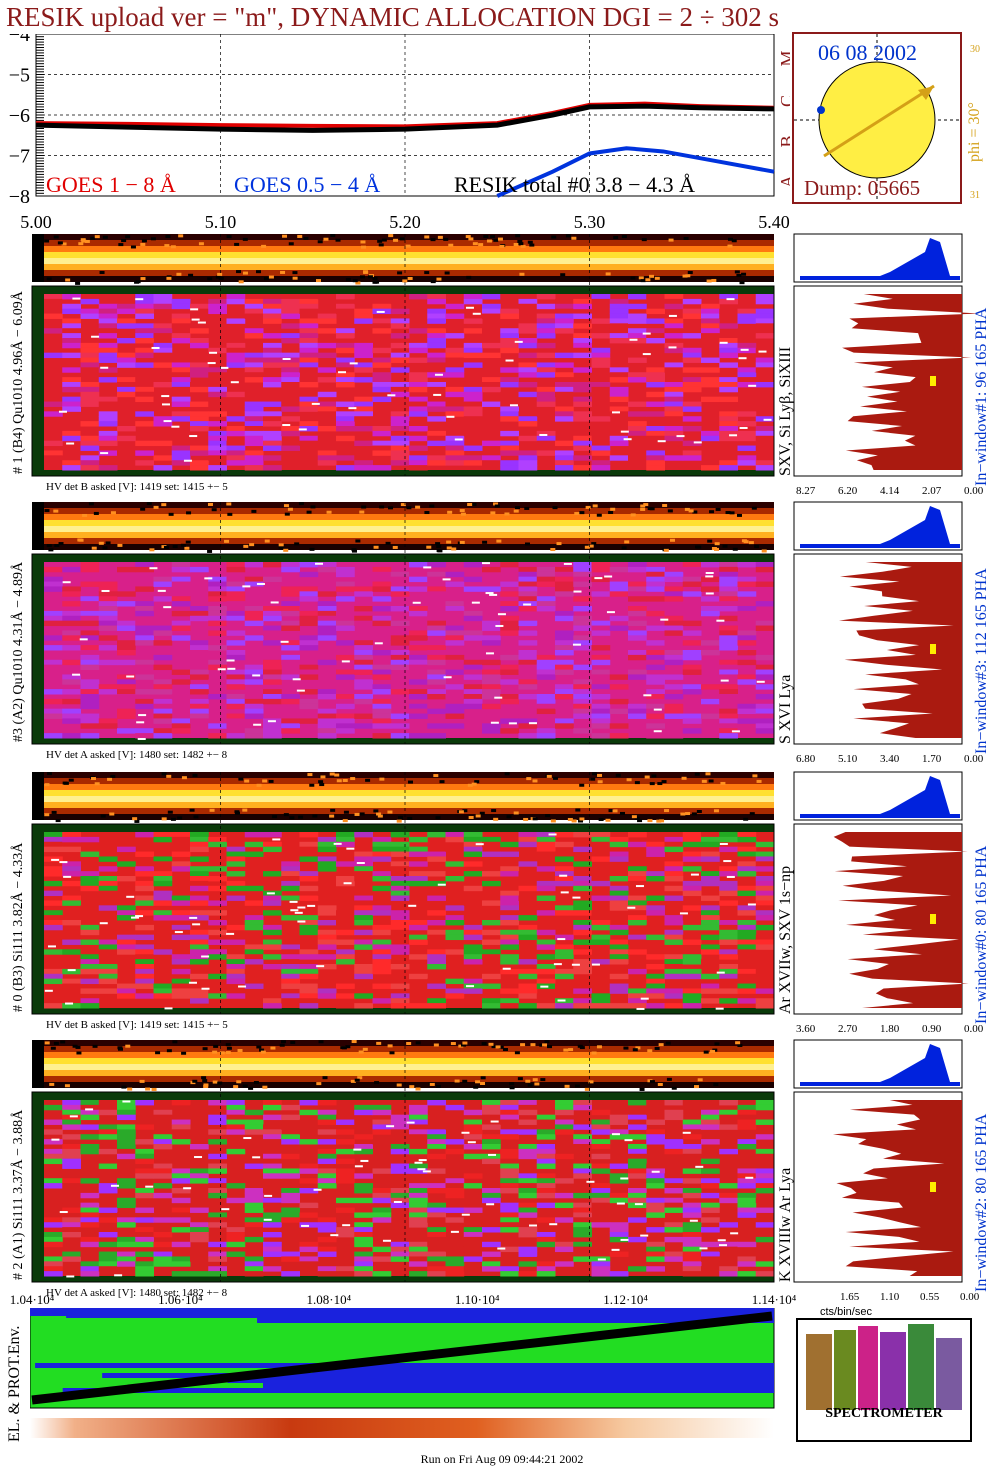 The height and width of the screenshot is (1476, 1004). I want to click on logo-graphic, so click(884, 1367).